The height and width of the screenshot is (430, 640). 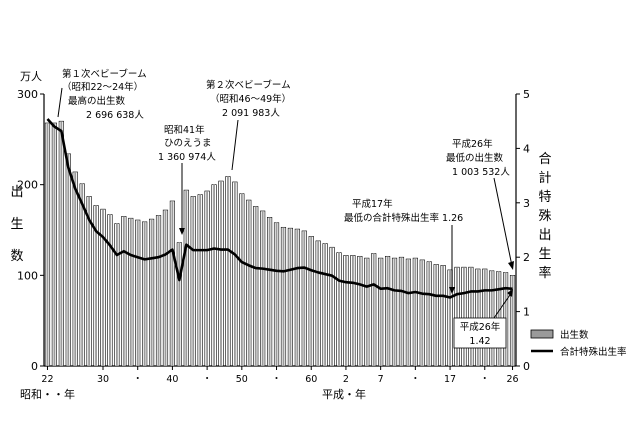 What do you see at coordinates (593, 352) in the screenshot?
I see `legend-line-label: 合計特殊出生率` at bounding box center [593, 352].